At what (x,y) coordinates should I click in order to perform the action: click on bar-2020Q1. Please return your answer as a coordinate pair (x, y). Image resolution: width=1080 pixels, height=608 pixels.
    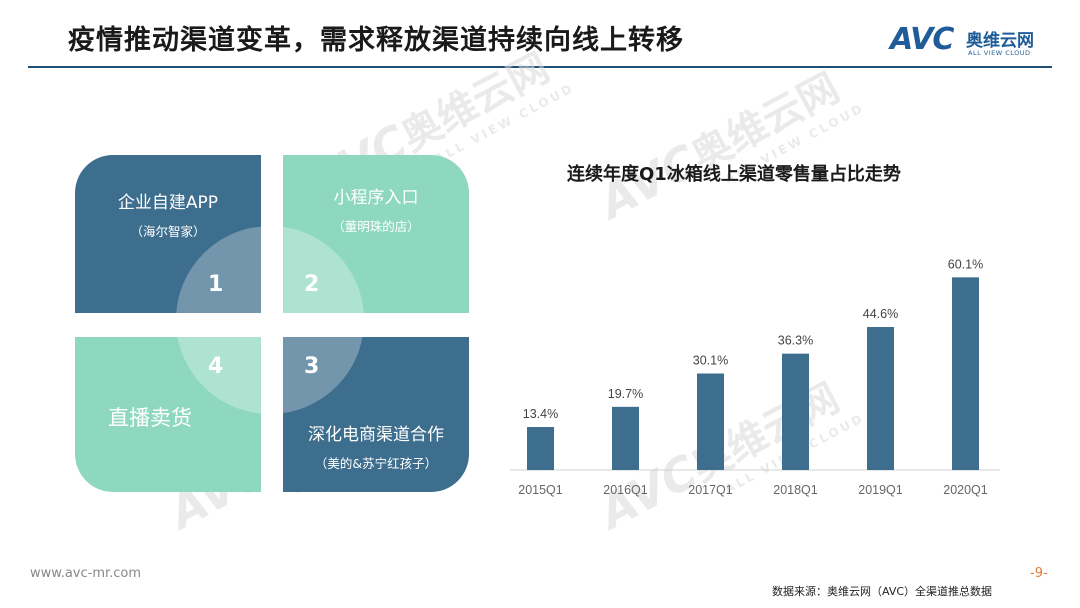
    Looking at the image, I should click on (965, 373).